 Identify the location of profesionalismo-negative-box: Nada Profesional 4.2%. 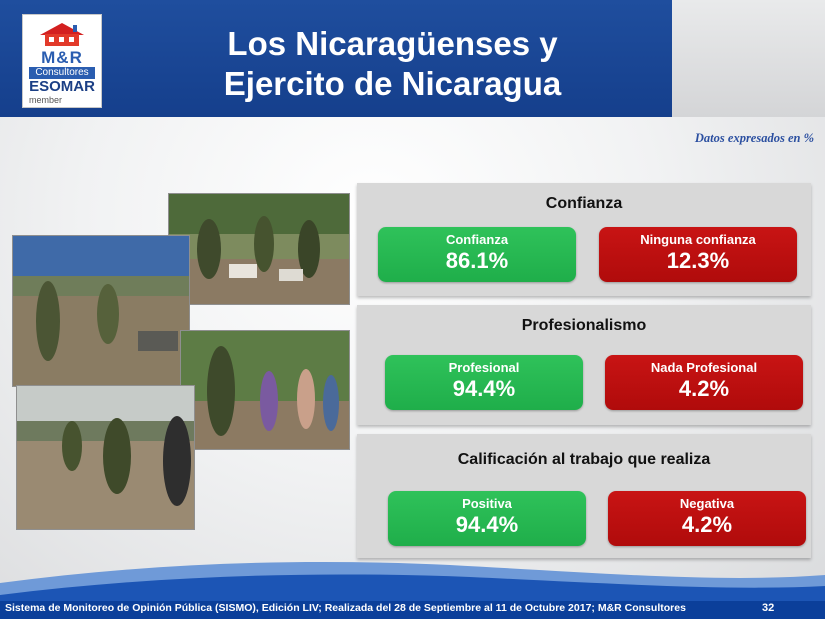
(704, 382).